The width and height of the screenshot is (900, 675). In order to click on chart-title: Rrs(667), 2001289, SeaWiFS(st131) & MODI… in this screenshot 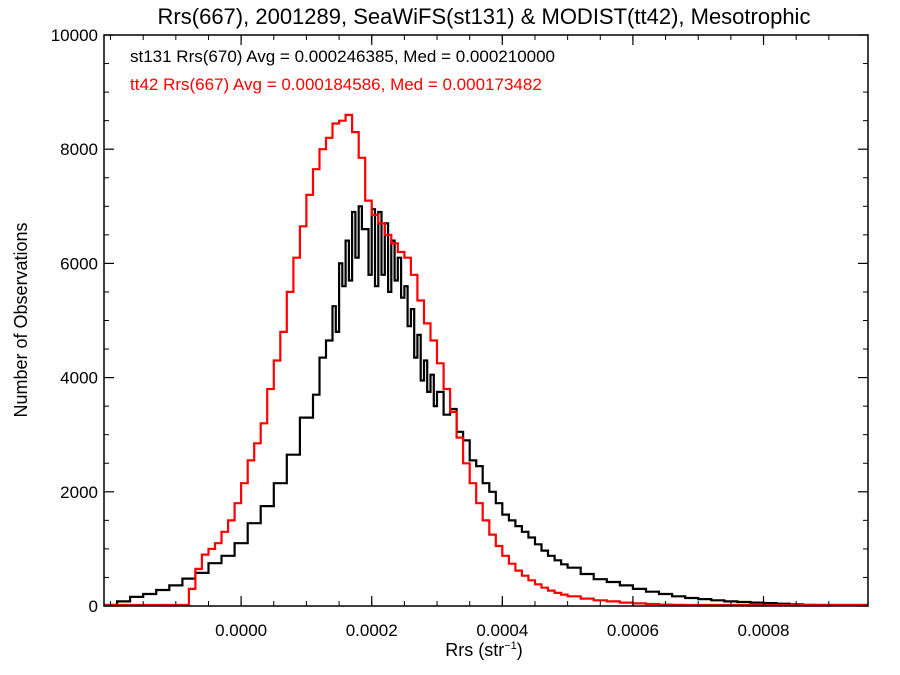, I will do `click(484, 16)`.